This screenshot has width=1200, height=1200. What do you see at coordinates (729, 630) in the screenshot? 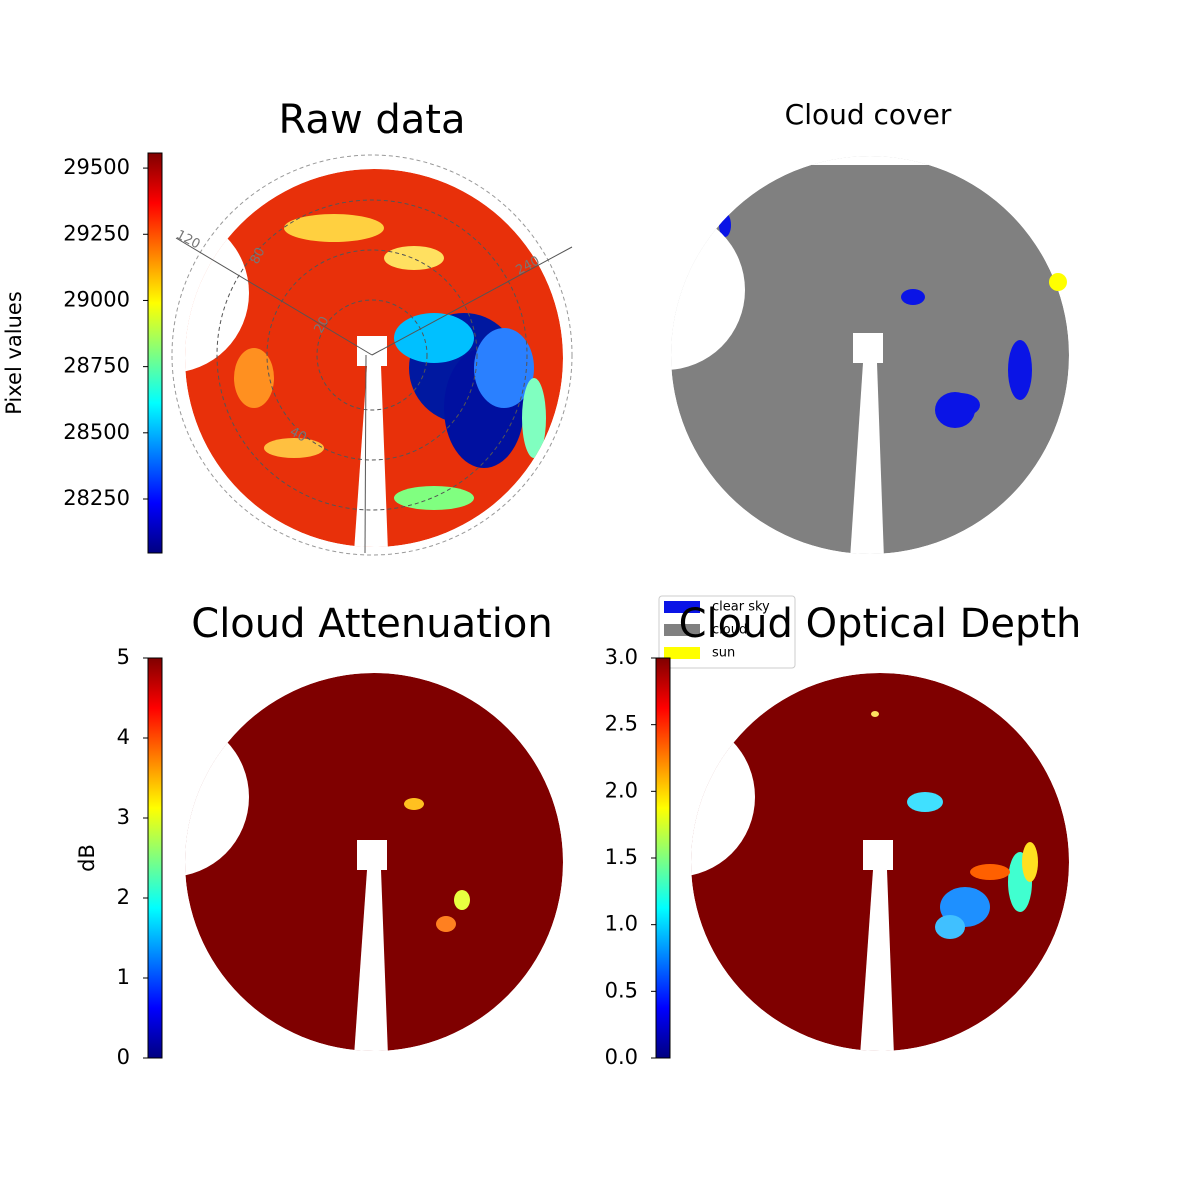
I see `legend-label: cloud` at bounding box center [729, 630].